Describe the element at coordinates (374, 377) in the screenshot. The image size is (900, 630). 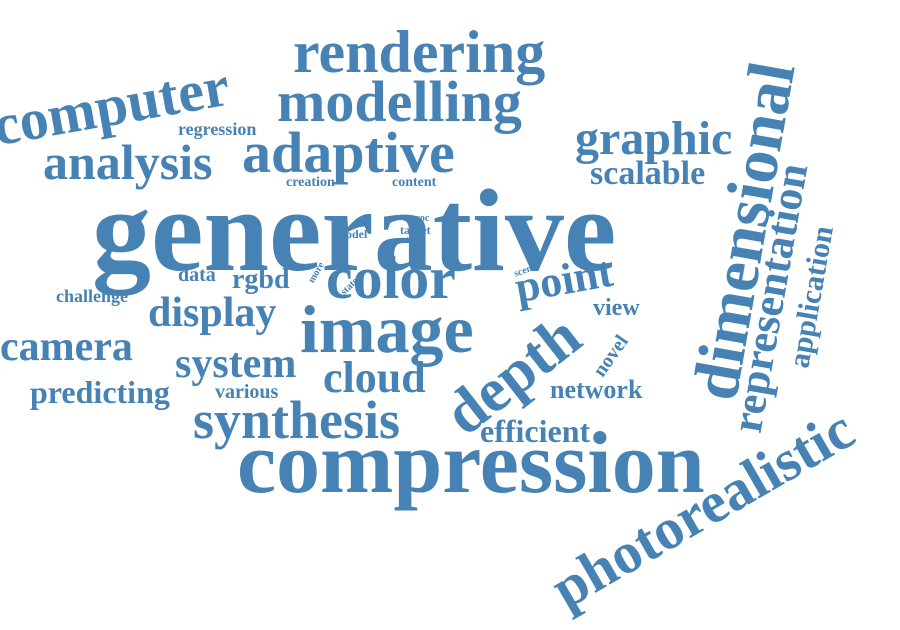
I see `word-cloud: cloud` at that location.